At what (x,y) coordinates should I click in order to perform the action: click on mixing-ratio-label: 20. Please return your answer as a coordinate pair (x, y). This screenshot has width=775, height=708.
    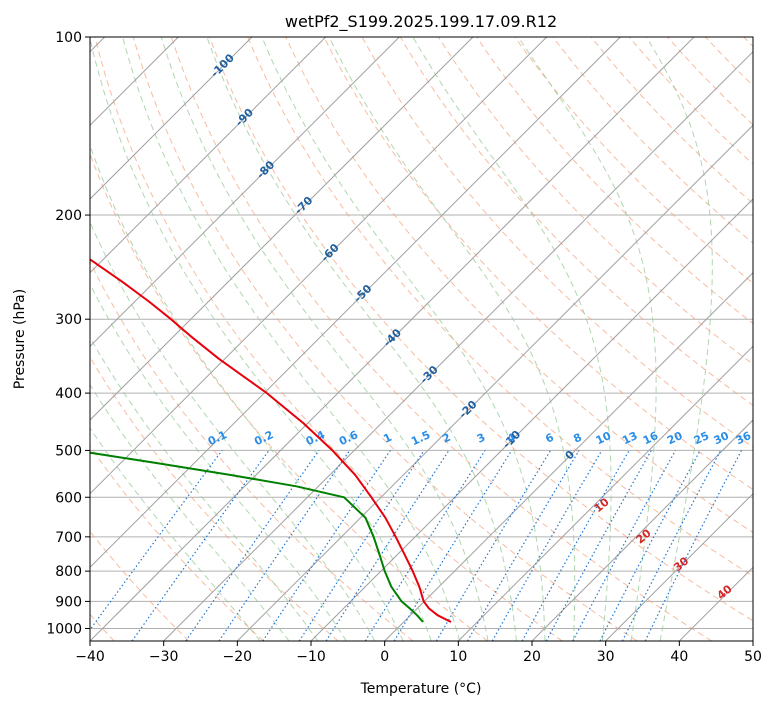
    Looking at the image, I should click on (675, 438).